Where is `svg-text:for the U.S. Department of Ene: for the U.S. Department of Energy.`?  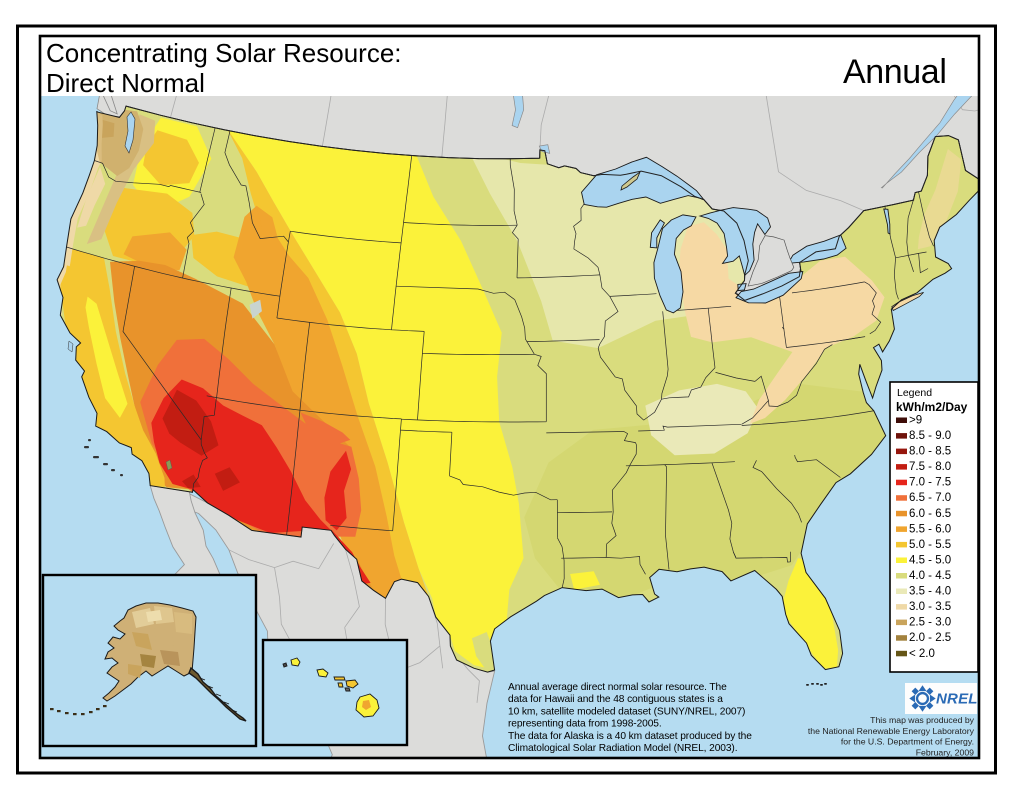
svg-text:for the U.S. Department of Ene: for the U.S. Department of Energy. is located at coordinates (907, 742).